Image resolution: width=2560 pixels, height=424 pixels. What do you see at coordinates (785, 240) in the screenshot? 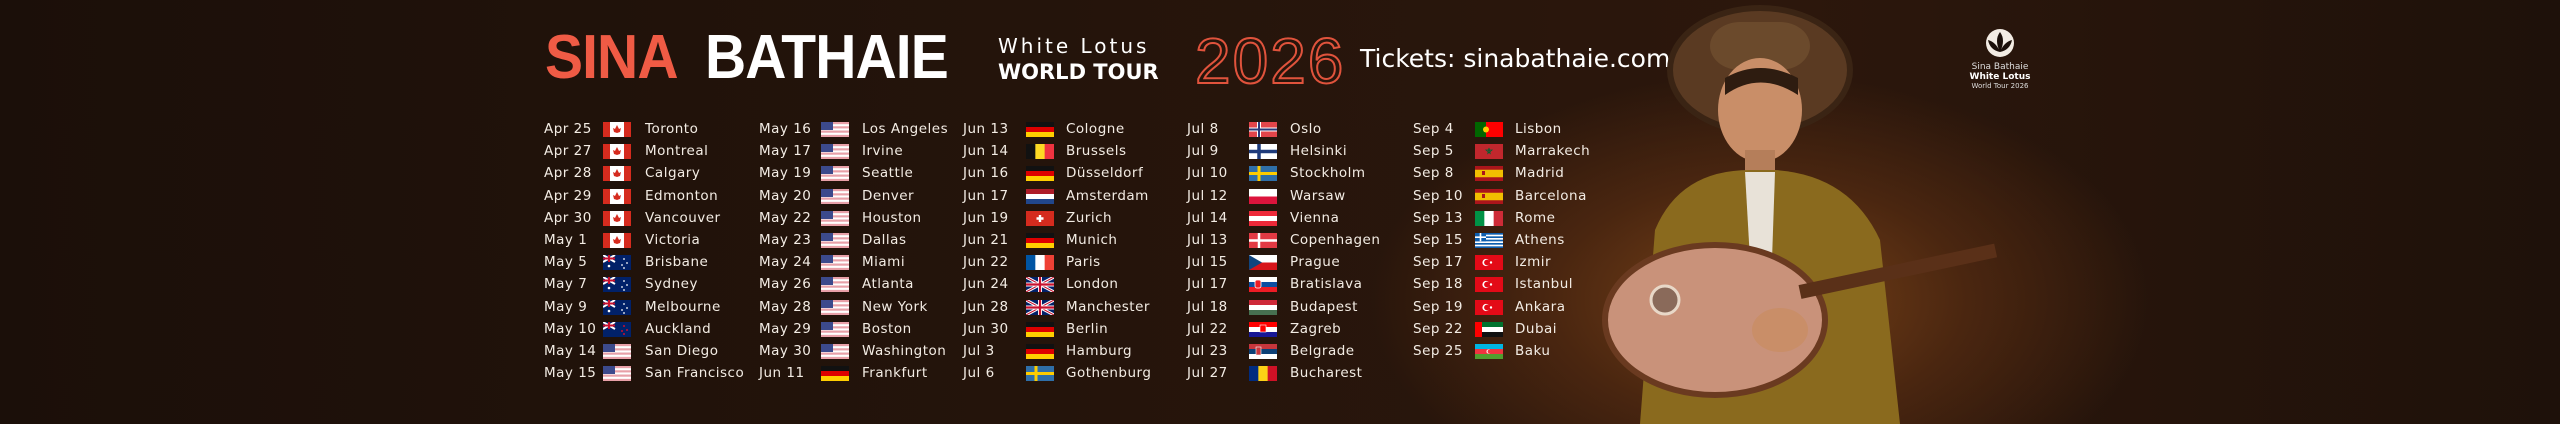
I see `tour-date: May 23` at bounding box center [785, 240].